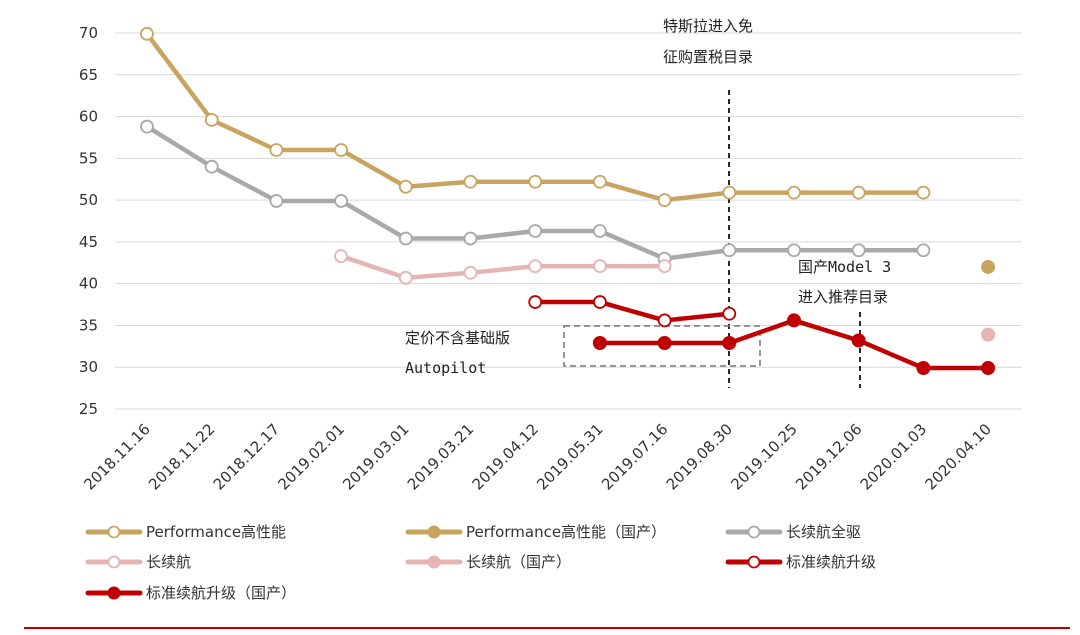  I want to click on y-tick-label: 50, so click(88, 200).